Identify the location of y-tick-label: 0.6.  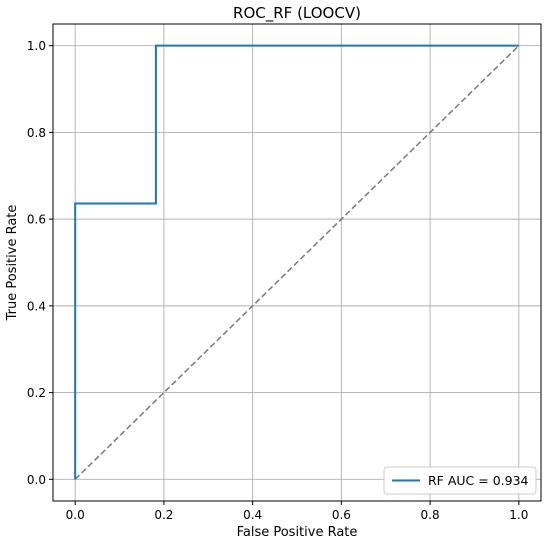
(36, 220).